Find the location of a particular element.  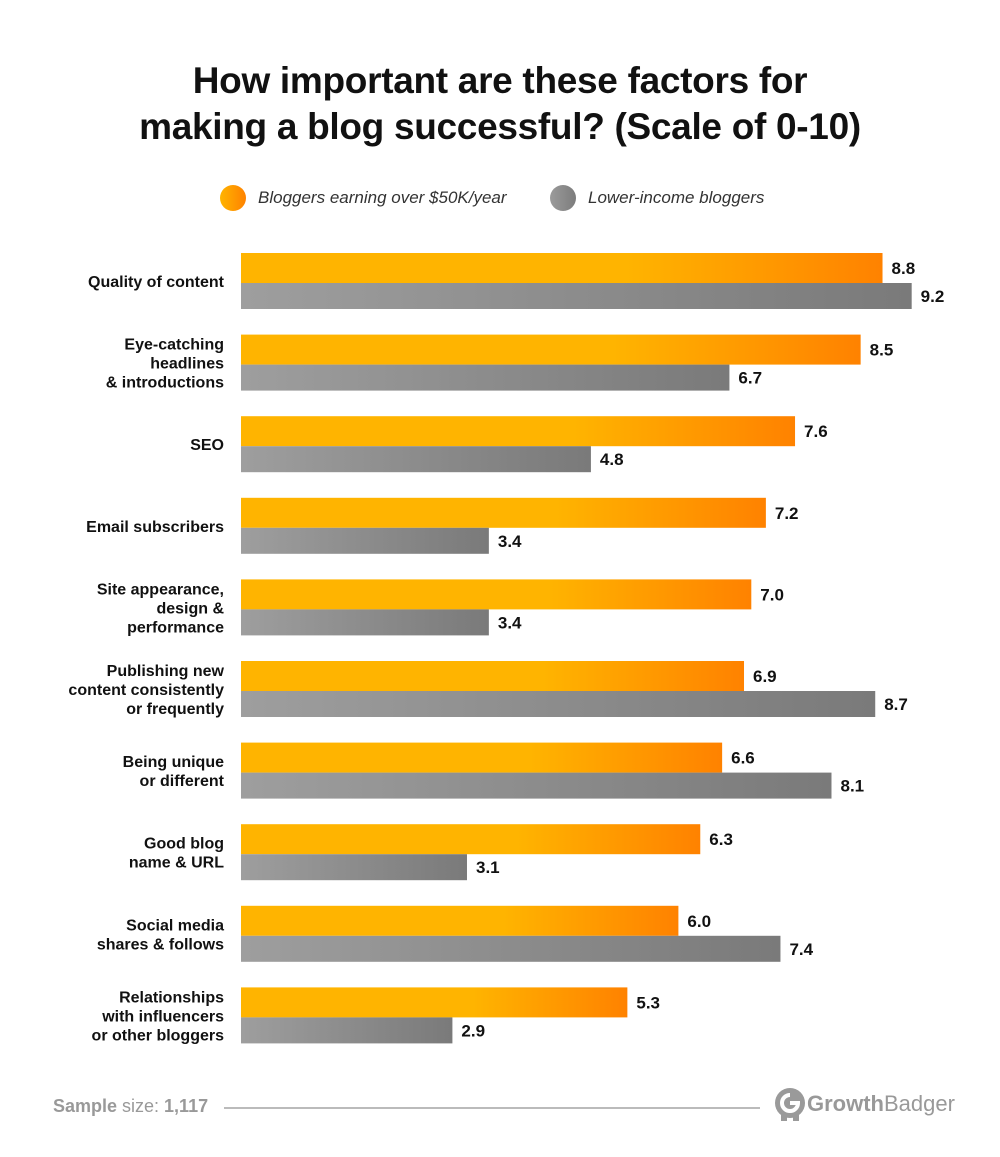

data-label: 7.0 is located at coordinates (772, 594).